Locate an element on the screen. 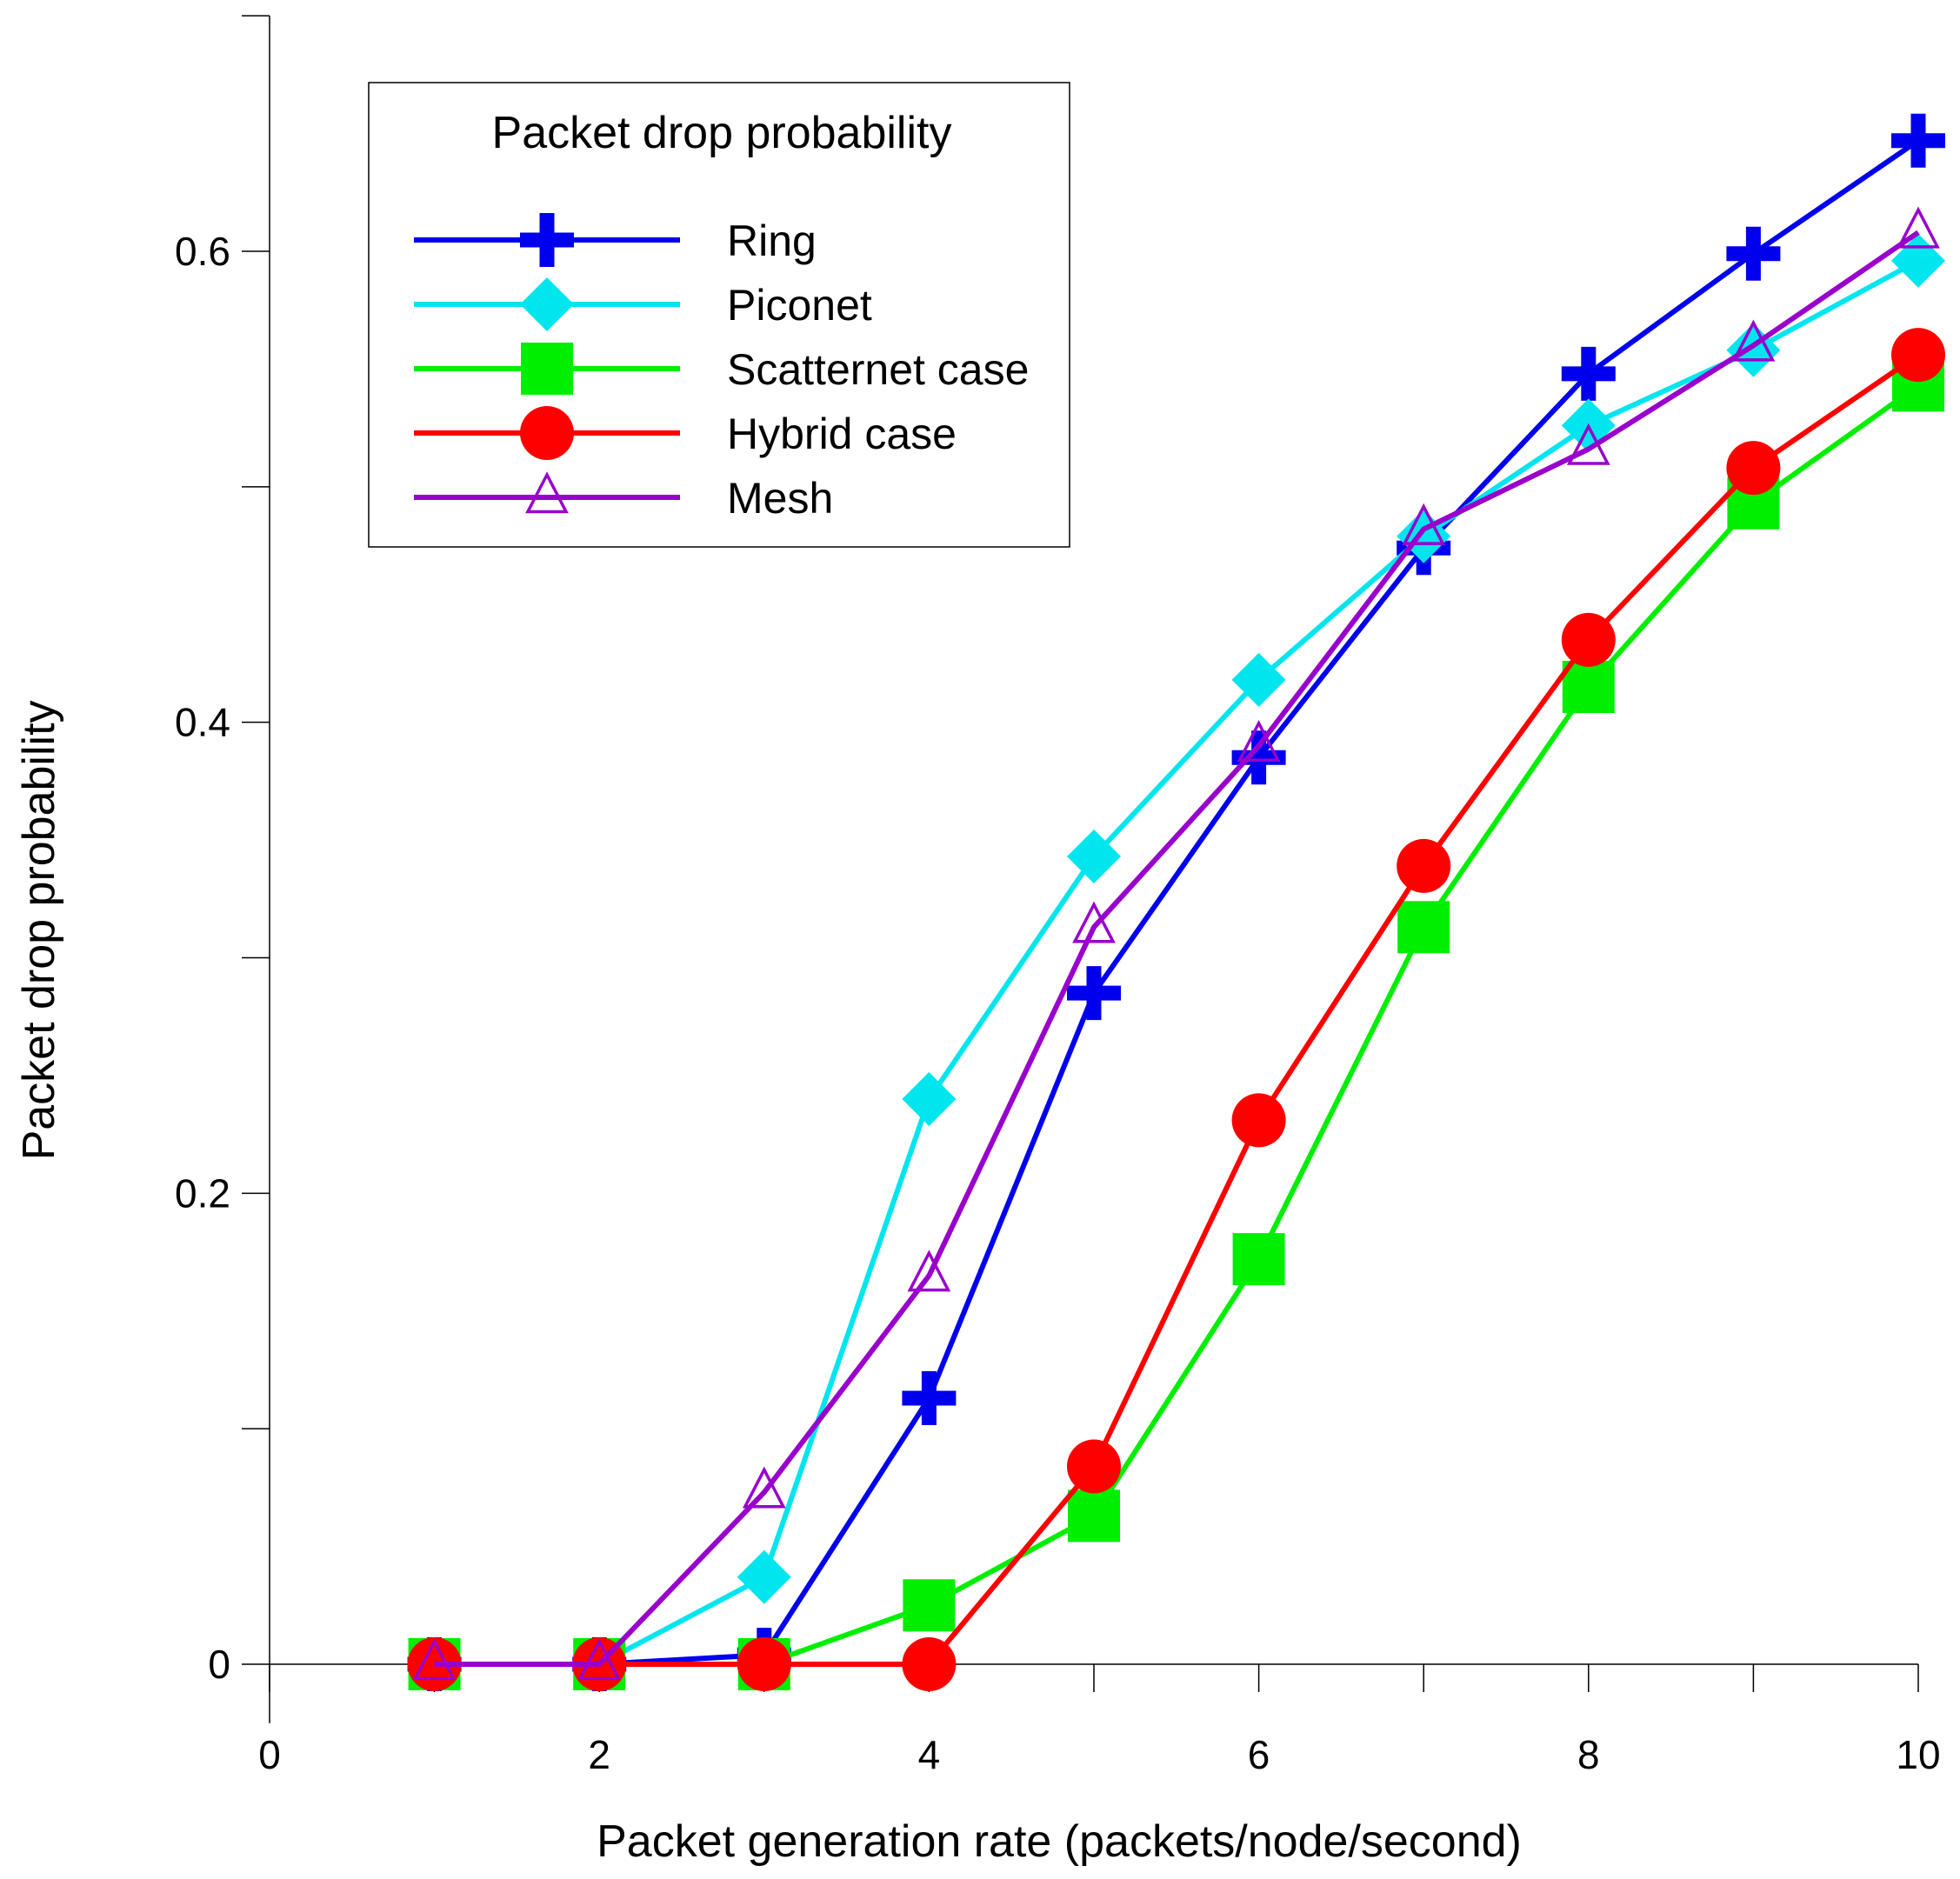 The height and width of the screenshot is (1879, 1960). legend-item-mesh: Mesh is located at coordinates (623, 497).